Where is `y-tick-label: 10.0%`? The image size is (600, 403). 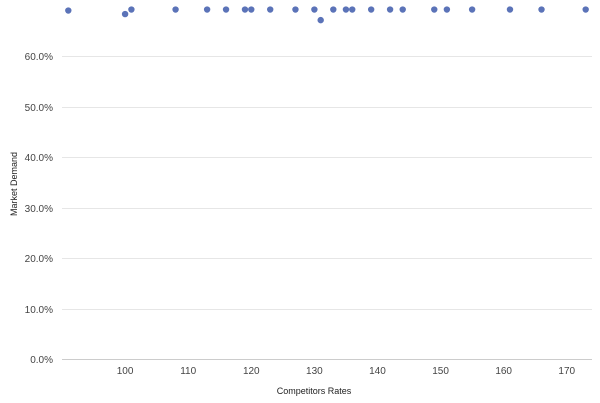
y-tick-label: 10.0% is located at coordinates (39, 310).